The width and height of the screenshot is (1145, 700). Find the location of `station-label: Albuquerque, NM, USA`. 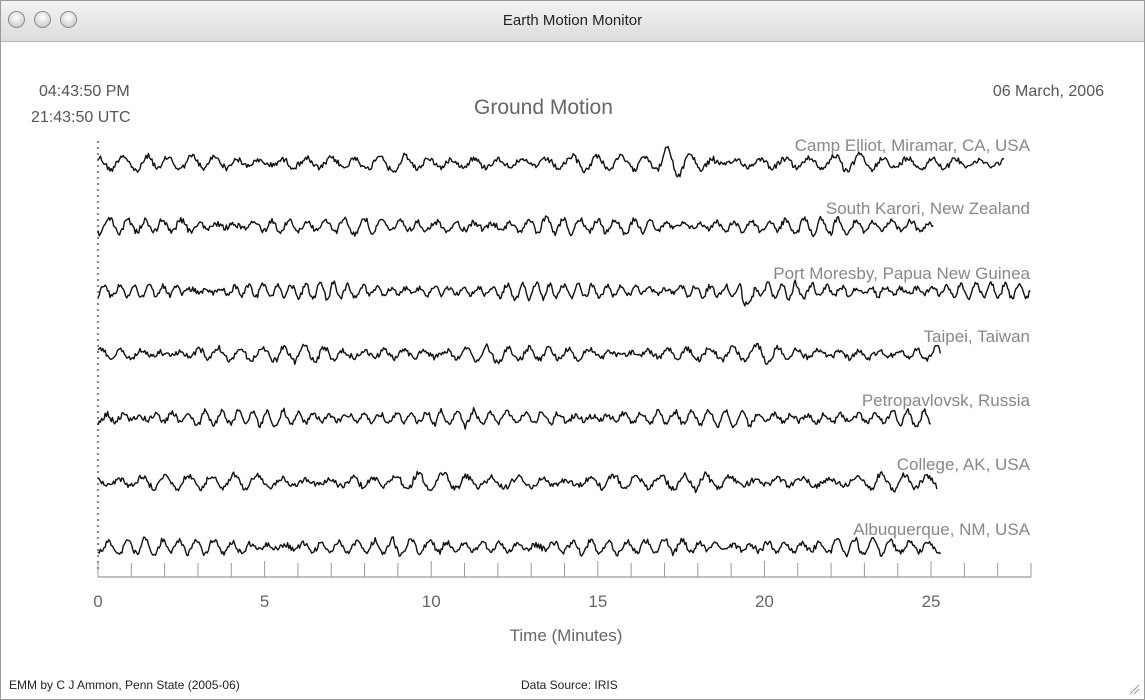

station-label: Albuquerque, NM, USA is located at coordinates (941, 529).